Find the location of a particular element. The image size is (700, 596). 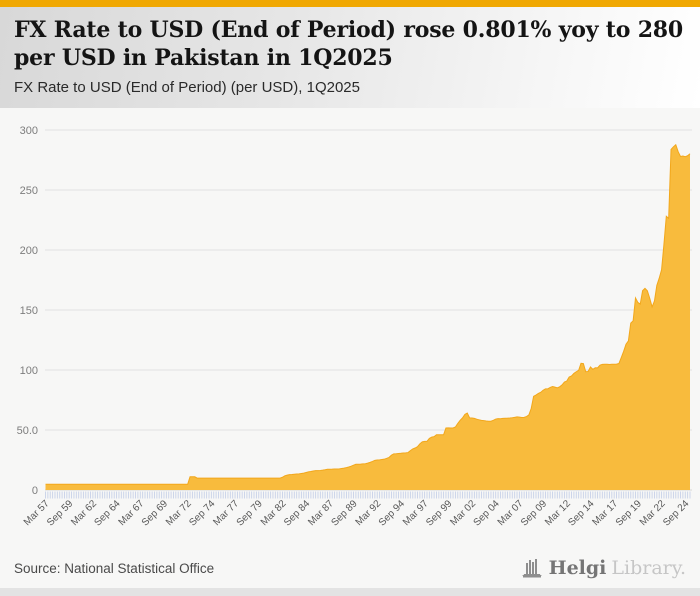

x-axis-tick-label: Sep 84 is located at coordinates (297, 513).